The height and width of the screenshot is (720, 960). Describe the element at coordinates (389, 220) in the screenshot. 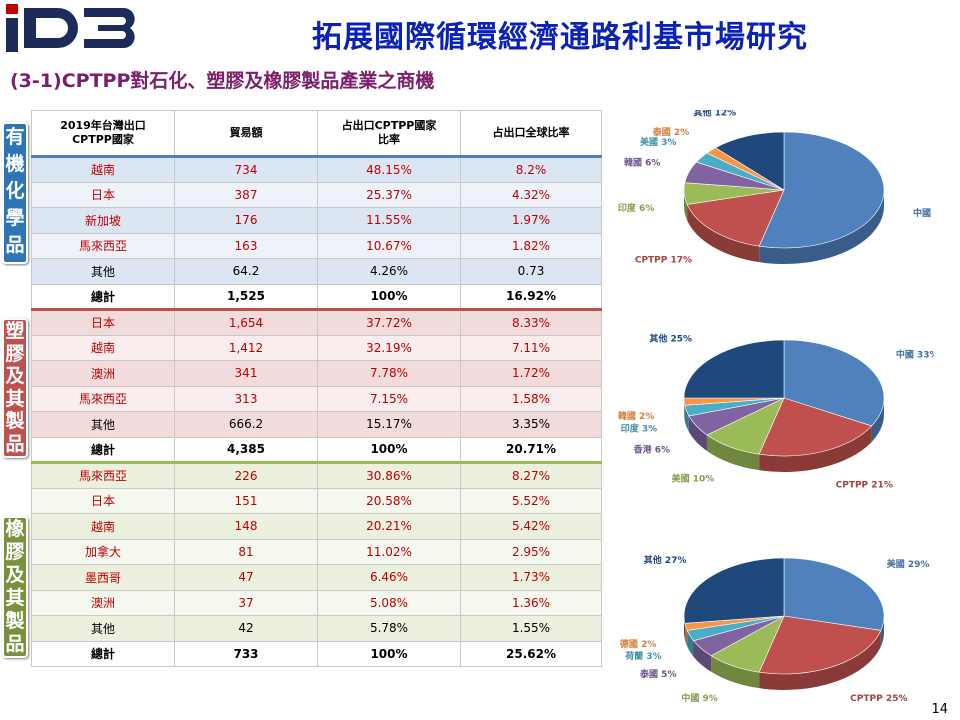

I see `table-cell-cptpp: 11.55%` at that location.